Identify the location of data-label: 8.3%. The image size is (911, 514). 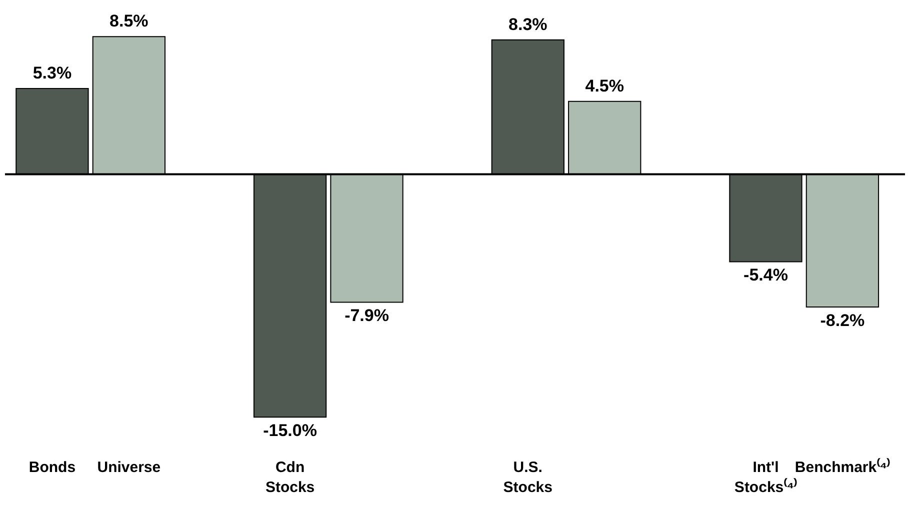
(528, 24).